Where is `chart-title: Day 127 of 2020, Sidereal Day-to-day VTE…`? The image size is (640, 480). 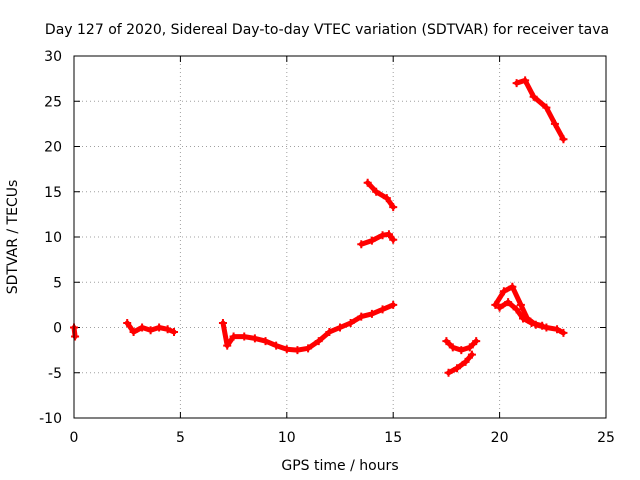 chart-title: Day 127 of 2020, Sidereal Day-to-day VTE… is located at coordinates (327, 30).